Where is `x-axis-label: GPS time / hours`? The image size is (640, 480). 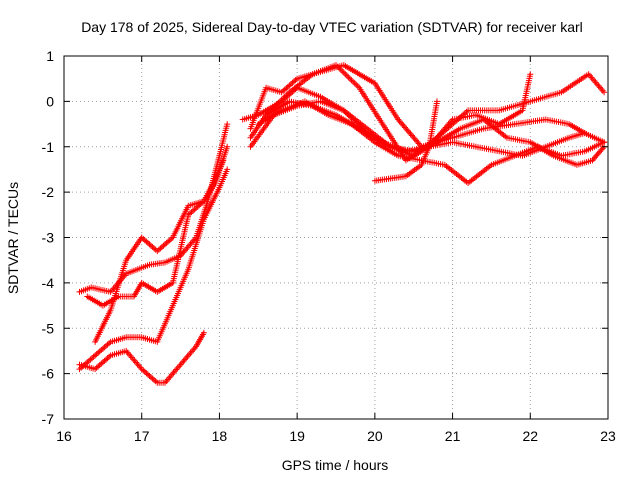
x-axis-label: GPS time / hours is located at coordinates (335, 465).